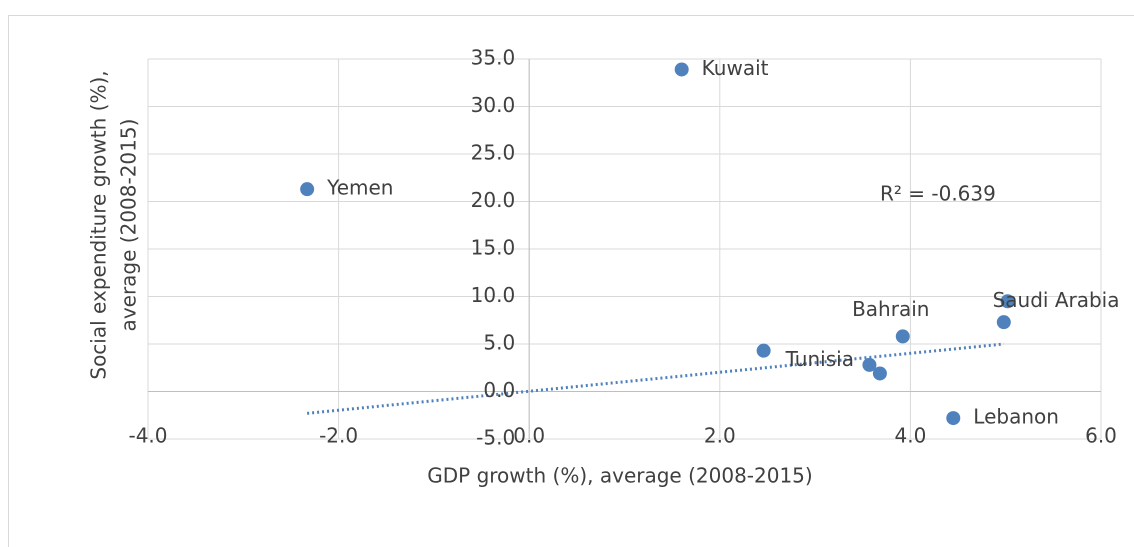 Image resolution: width=1134 pixels, height=547 pixels. I want to click on point-label: Yemen, so click(359, 188).